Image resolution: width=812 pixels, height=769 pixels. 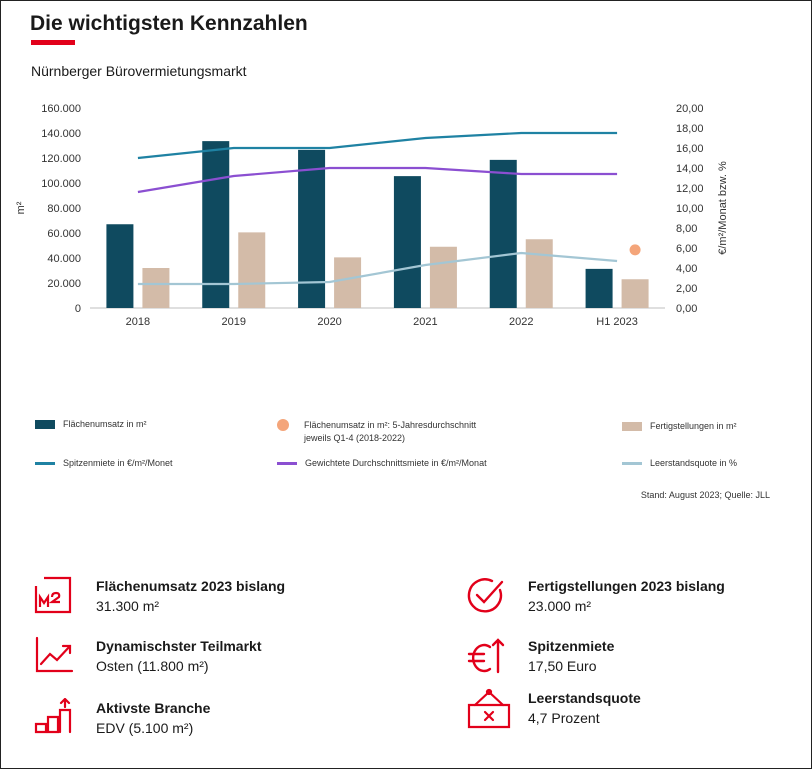 I want to click on y2-tick-label: 12,00, so click(x=690, y=189).